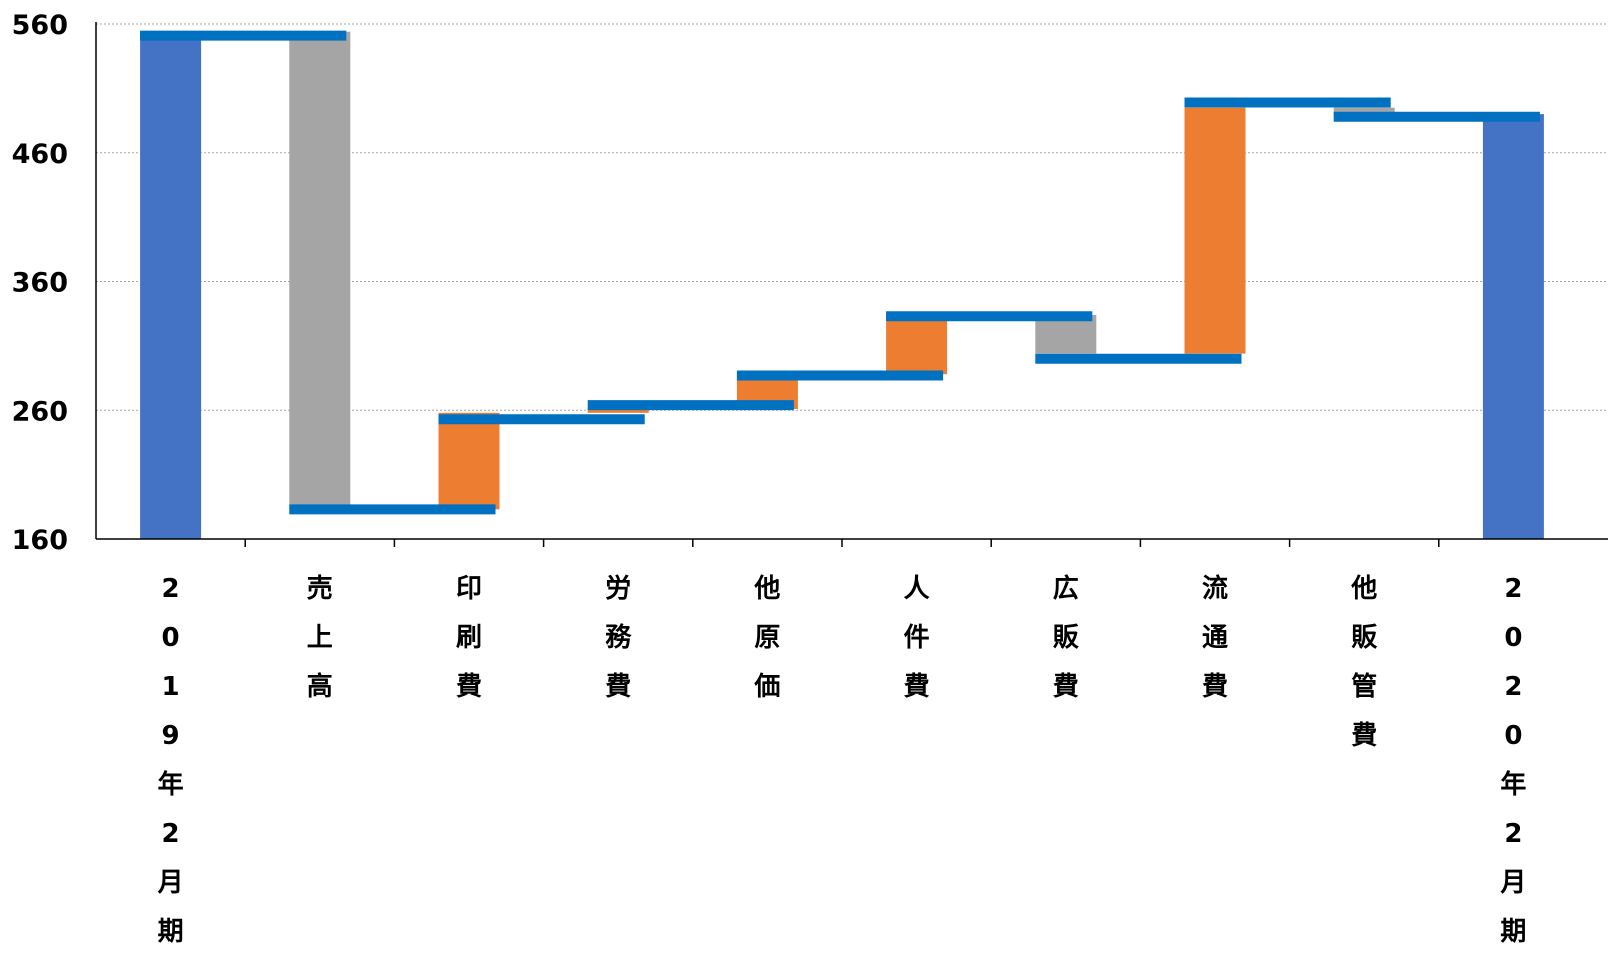 The height and width of the screenshot is (969, 1609). Describe the element at coordinates (40, 540) in the screenshot. I see `y-tick-label: 160` at that location.